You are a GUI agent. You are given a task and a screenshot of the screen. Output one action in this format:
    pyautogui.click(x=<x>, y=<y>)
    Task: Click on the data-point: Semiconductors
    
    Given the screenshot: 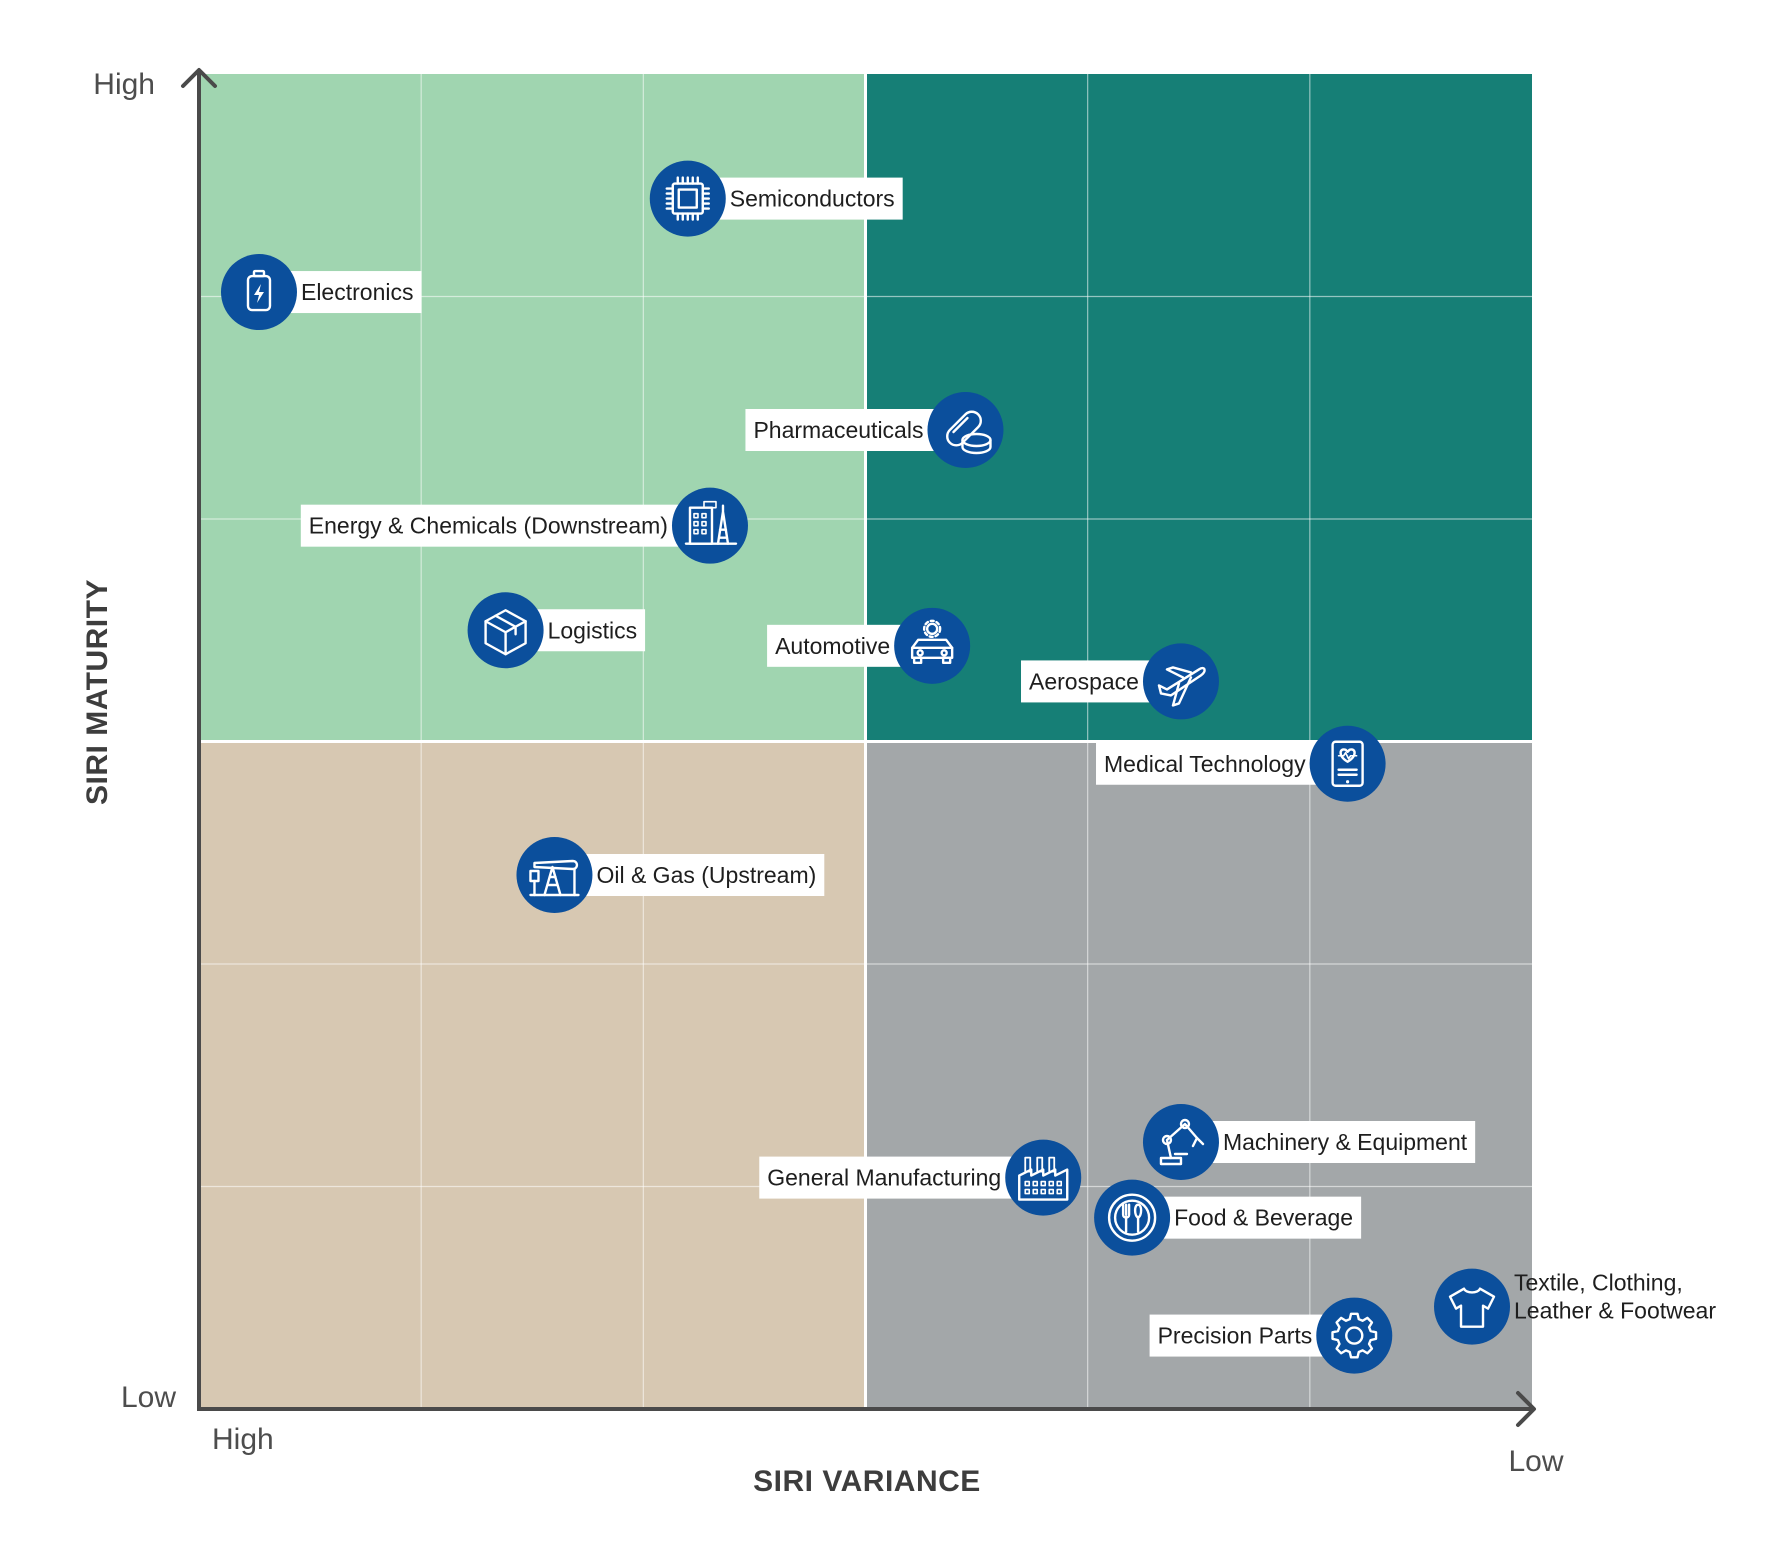 What is the action you would take?
    pyautogui.click(x=776, y=198)
    